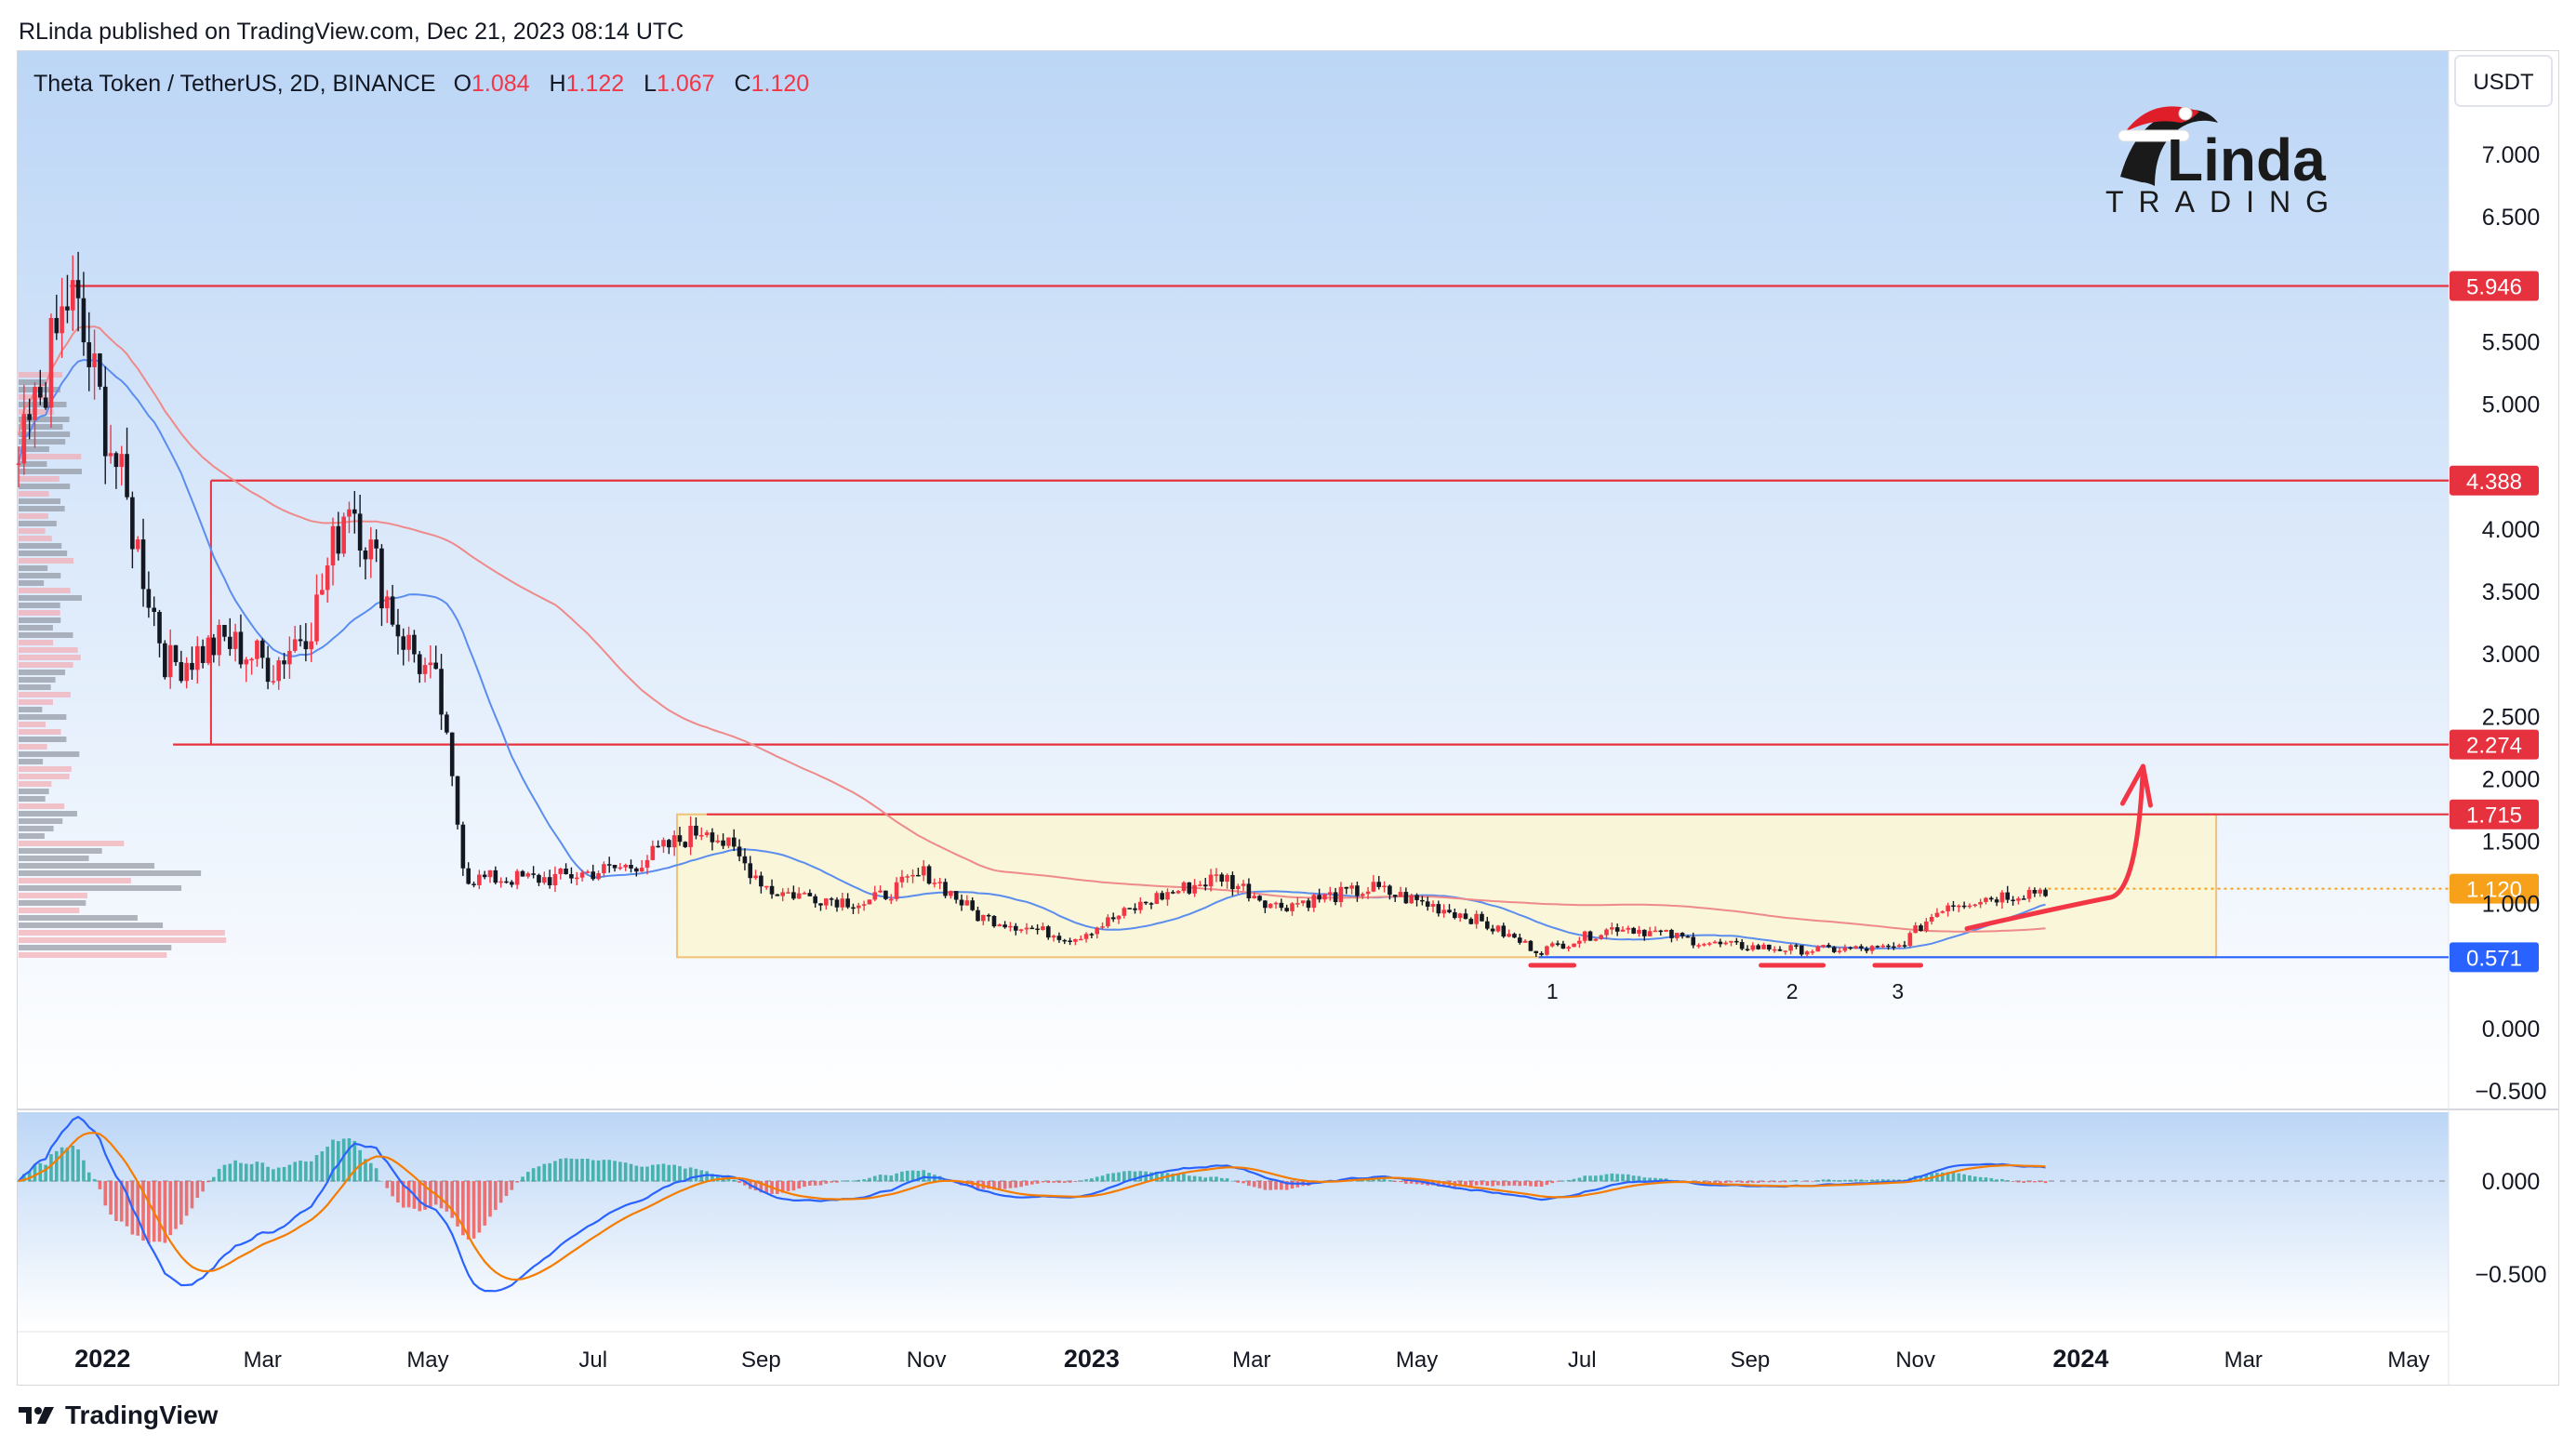  Describe the element at coordinates (1447, 886) in the screenshot. I see `consolidation-range-box` at that location.